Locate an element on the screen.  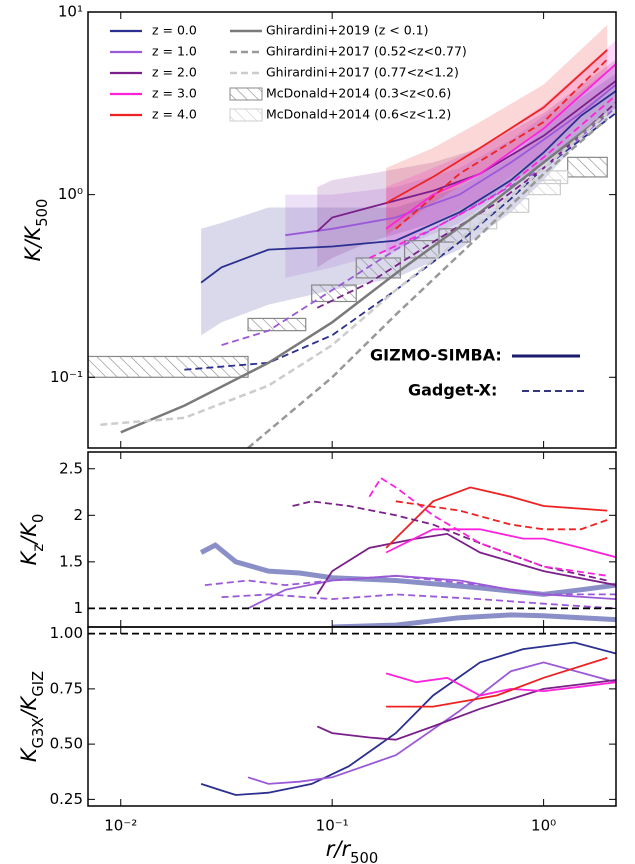
y-tick-label: 1.00 is located at coordinates (66, 633).